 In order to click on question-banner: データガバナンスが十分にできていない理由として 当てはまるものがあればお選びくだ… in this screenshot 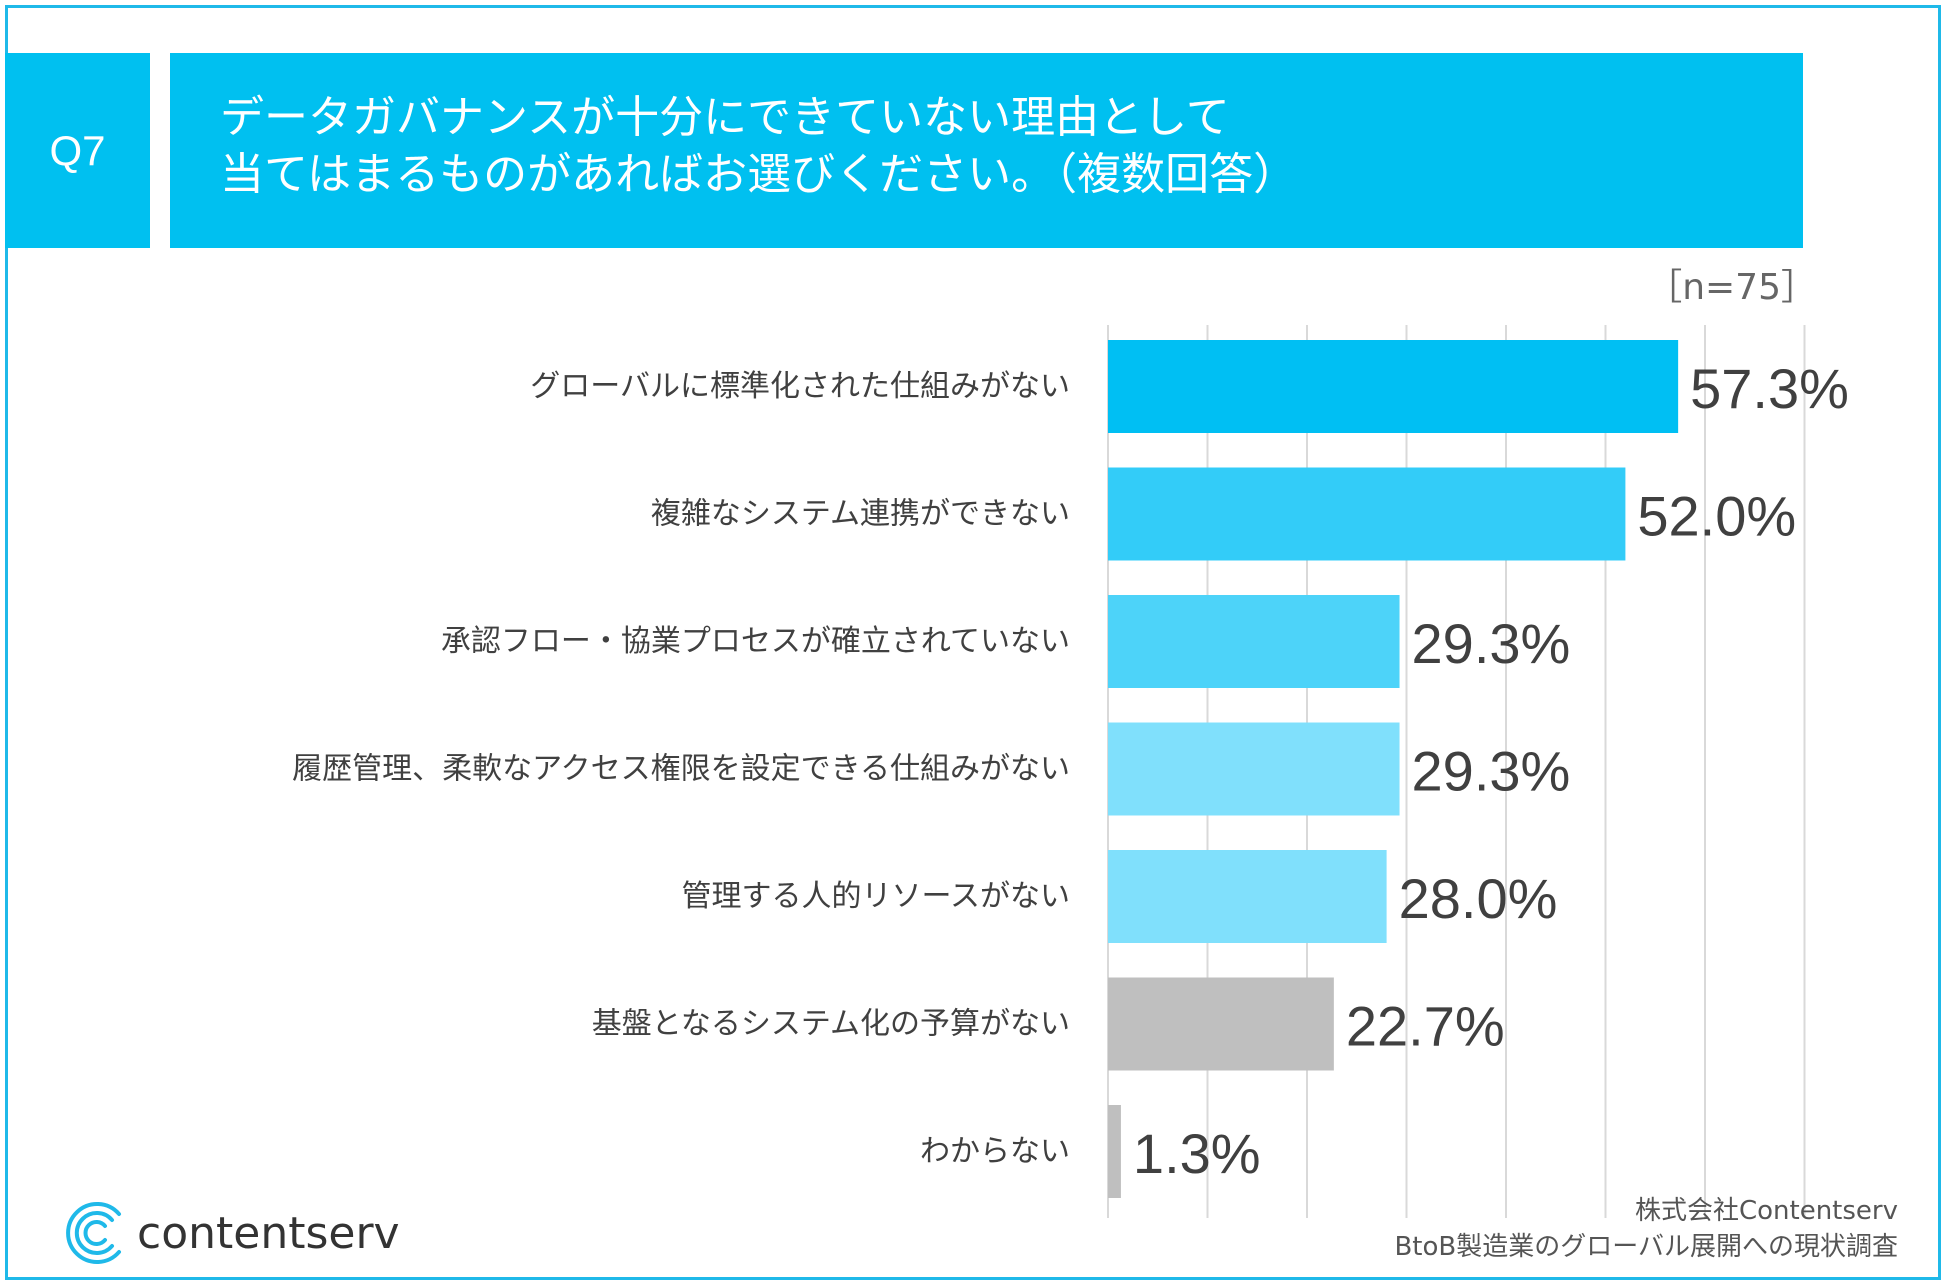, I will do `click(986, 150)`.